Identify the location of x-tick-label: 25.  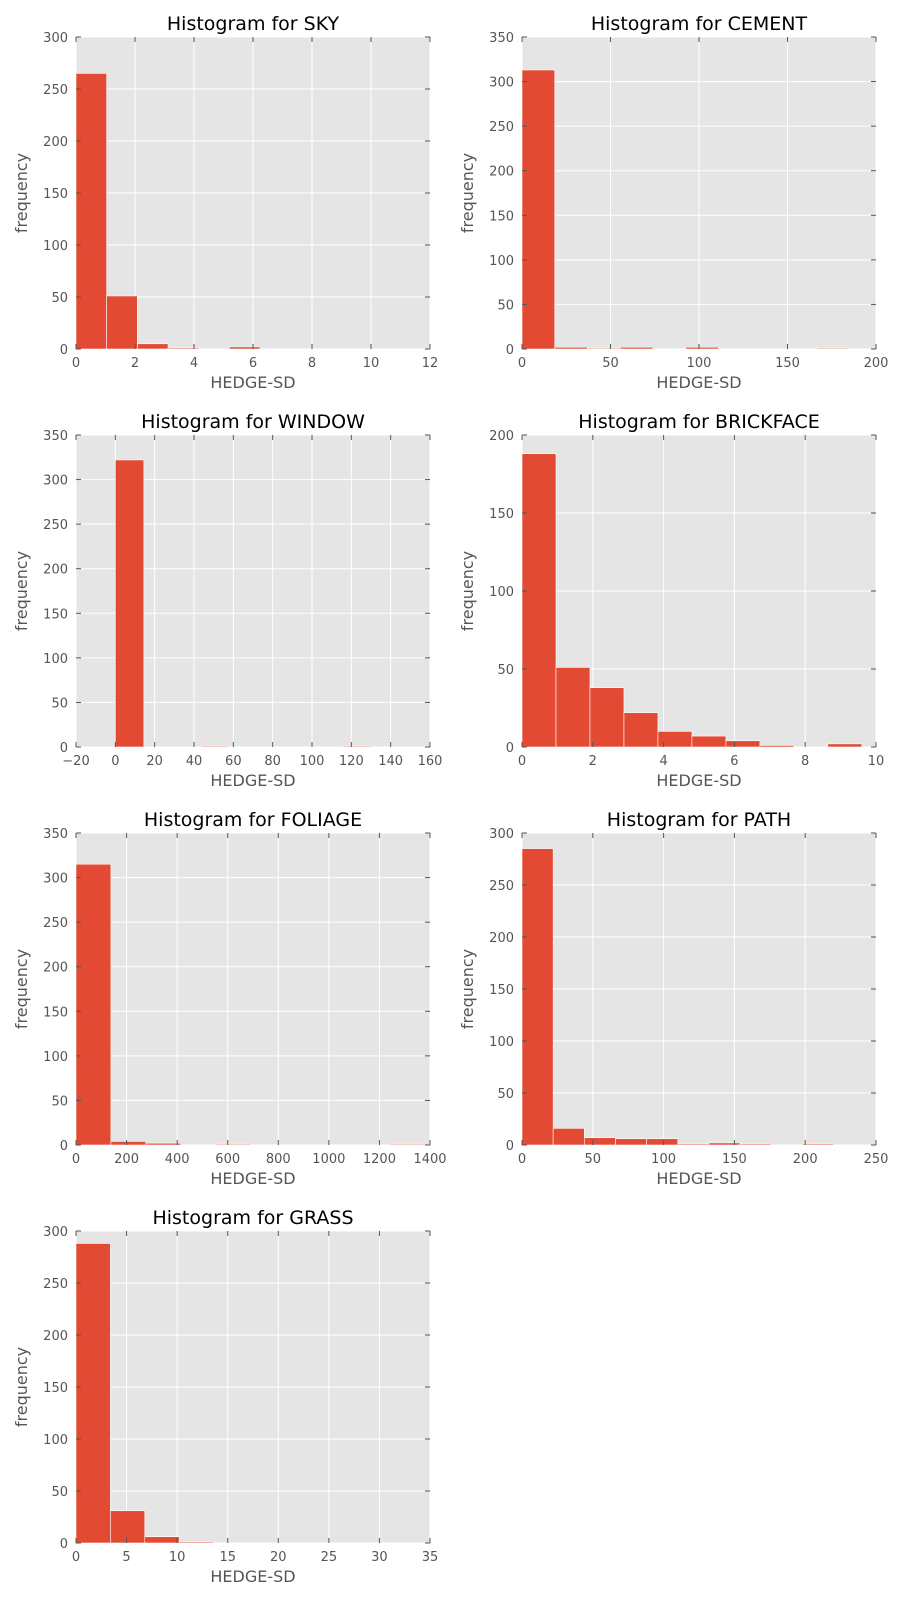
(329, 1557).